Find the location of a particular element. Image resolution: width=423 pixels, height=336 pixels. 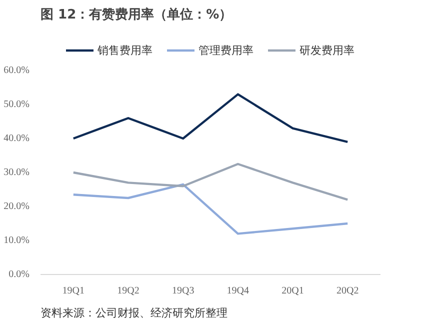

legend-label: 研发费用率 is located at coordinates (327, 50).